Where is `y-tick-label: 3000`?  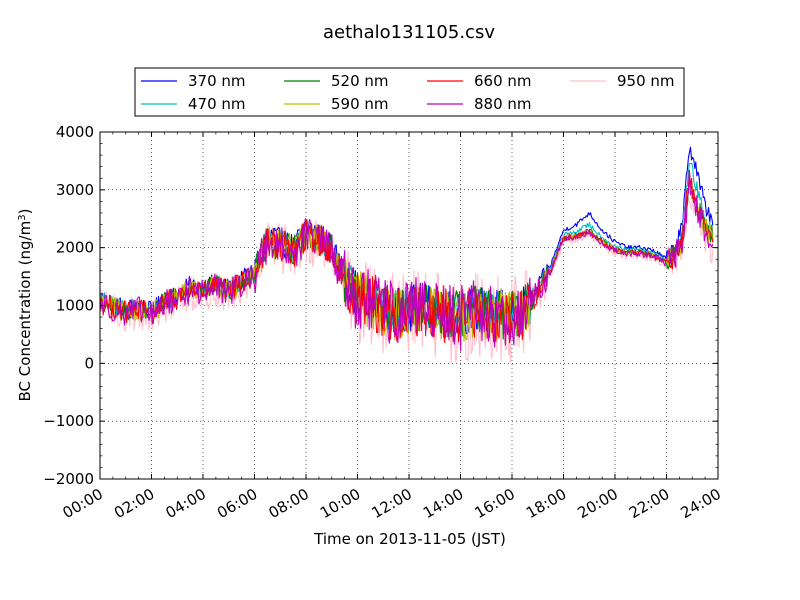 y-tick-label: 3000 is located at coordinates (75, 190).